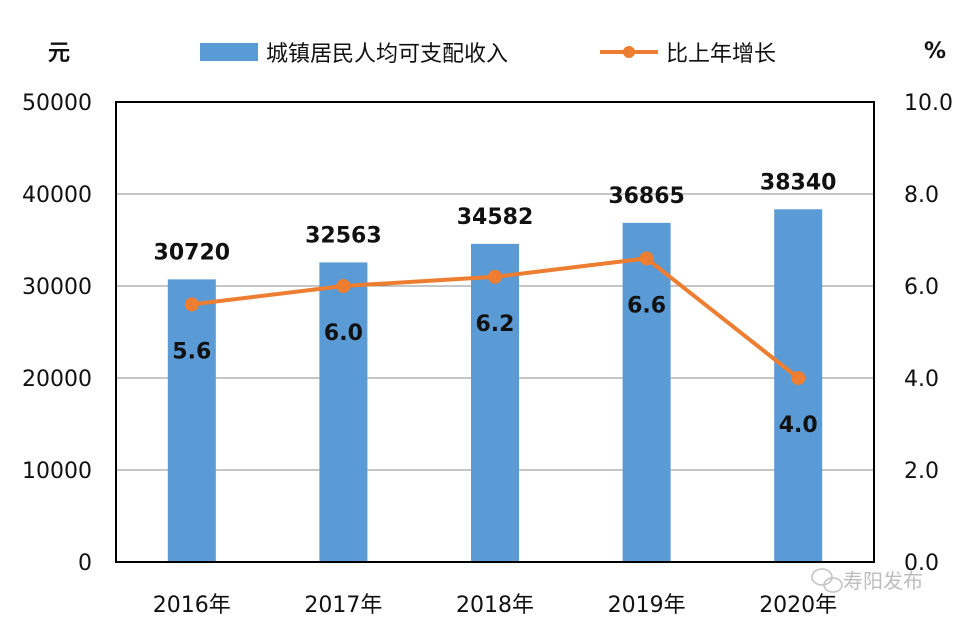 The image size is (968, 623). I want to click on left-tick-label: 10000, so click(57, 471).